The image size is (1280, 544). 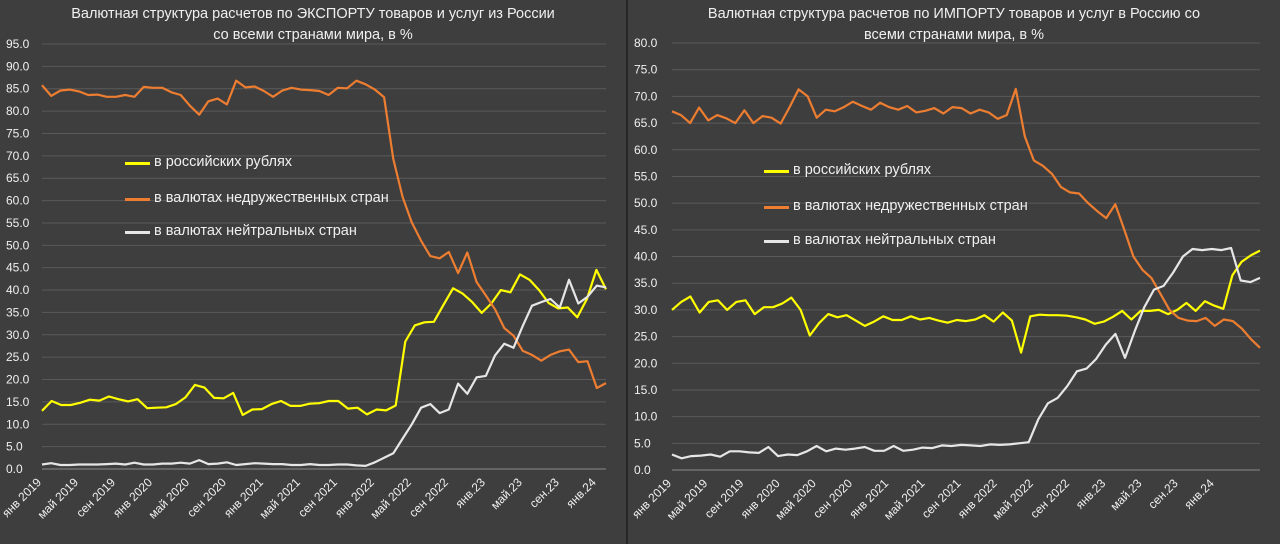 I want to click on x-tick-label: май 2022, so click(x=391, y=498).